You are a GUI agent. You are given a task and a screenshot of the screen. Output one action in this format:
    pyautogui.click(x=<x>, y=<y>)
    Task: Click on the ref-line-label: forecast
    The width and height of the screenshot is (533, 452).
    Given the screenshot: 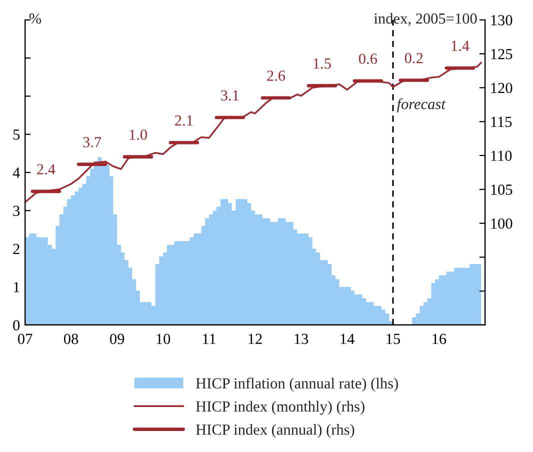 What is the action you would take?
    pyautogui.click(x=421, y=105)
    